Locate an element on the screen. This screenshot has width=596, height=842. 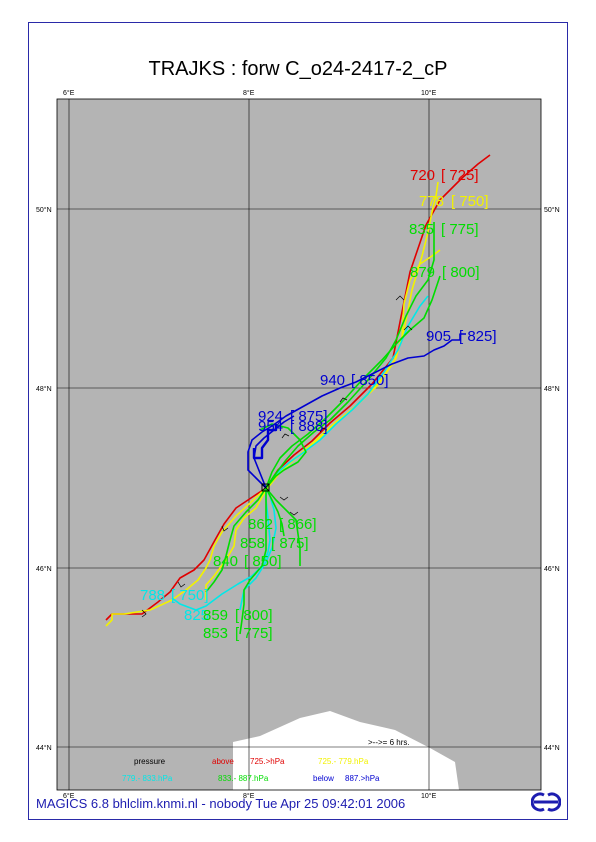
lat-label-48n-right: 48°N is located at coordinates (552, 389).